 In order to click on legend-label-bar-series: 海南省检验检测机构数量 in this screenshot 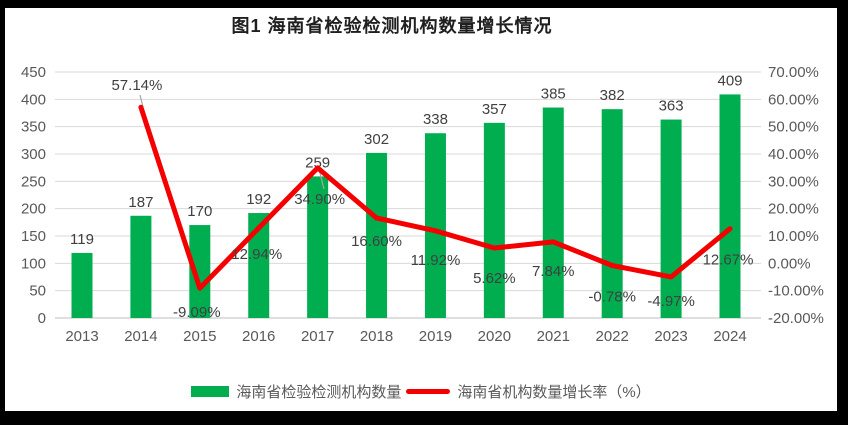, I will do `click(319, 392)`.